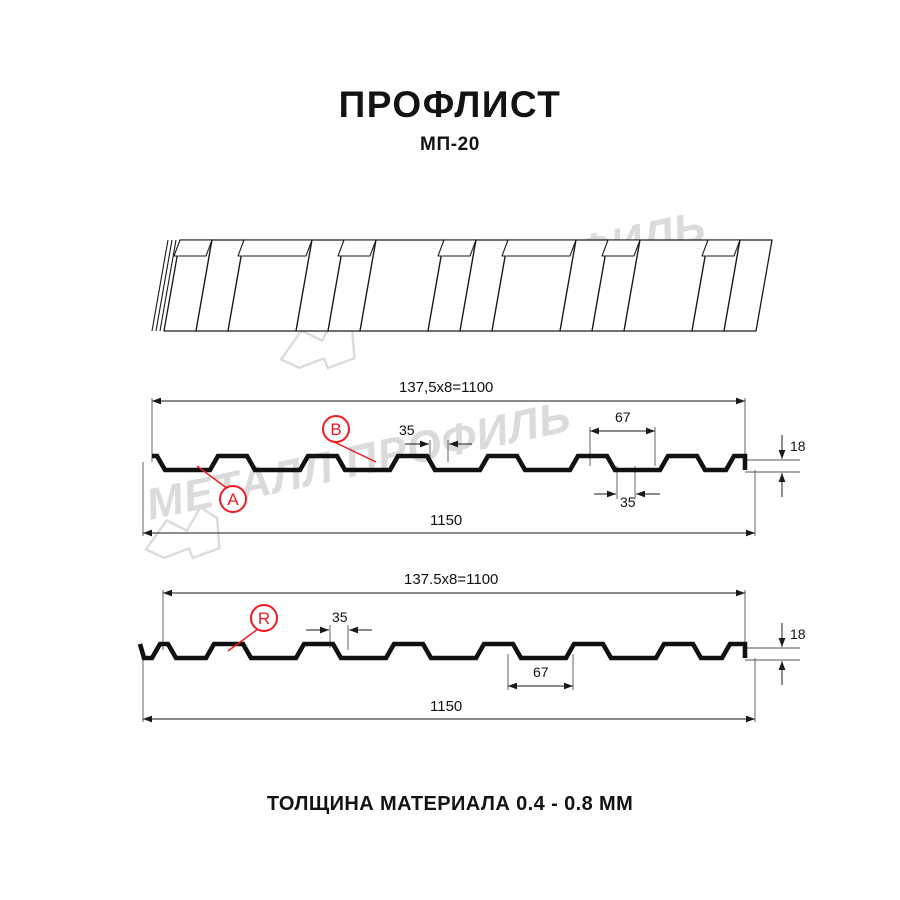  Describe the element at coordinates (407, 430) in the screenshot. I see `dim-text-35-upper-top: 35` at that location.